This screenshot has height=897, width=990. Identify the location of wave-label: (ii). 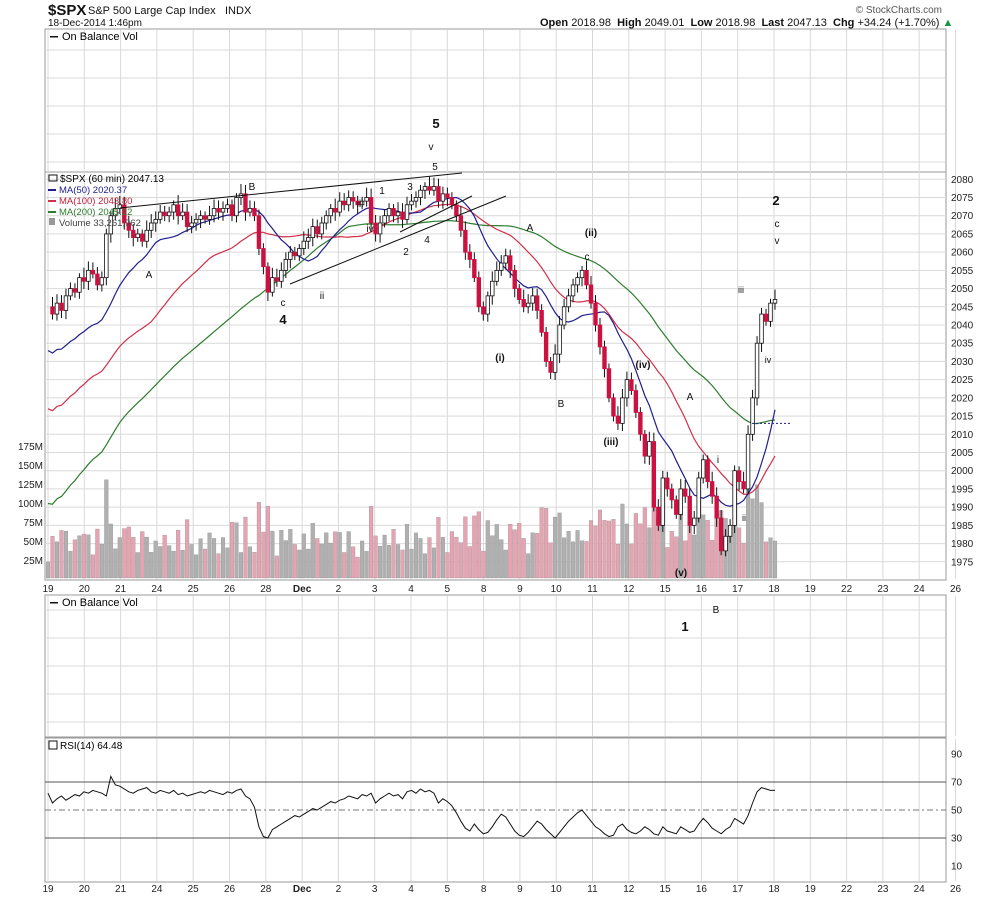
(591, 233).